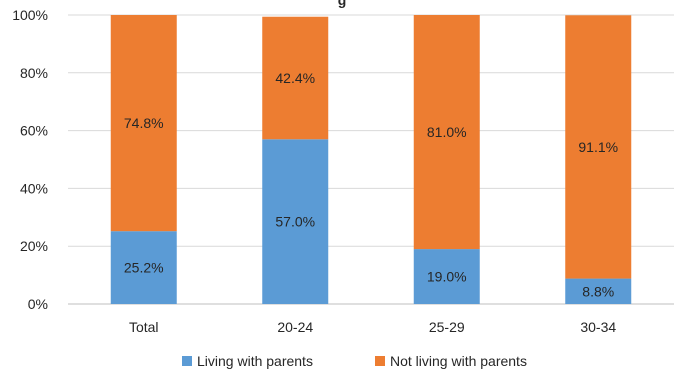 The image size is (684, 382). I want to click on data-label: 57.0%, so click(295, 222).